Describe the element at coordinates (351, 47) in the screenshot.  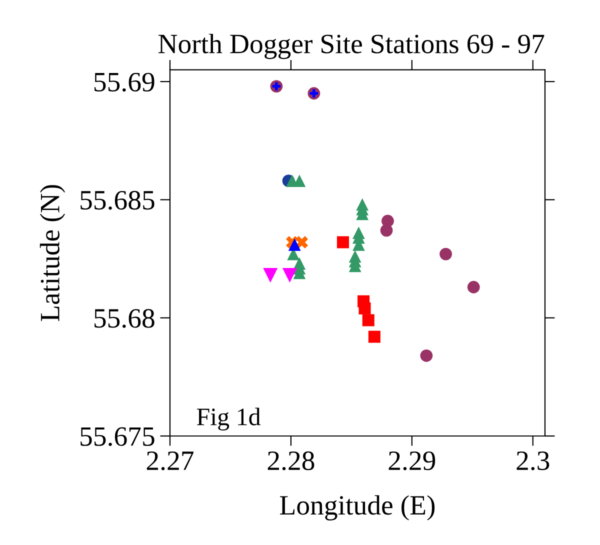
I see `chart-title: North Dogger Site Stations 69 - 97` at that location.